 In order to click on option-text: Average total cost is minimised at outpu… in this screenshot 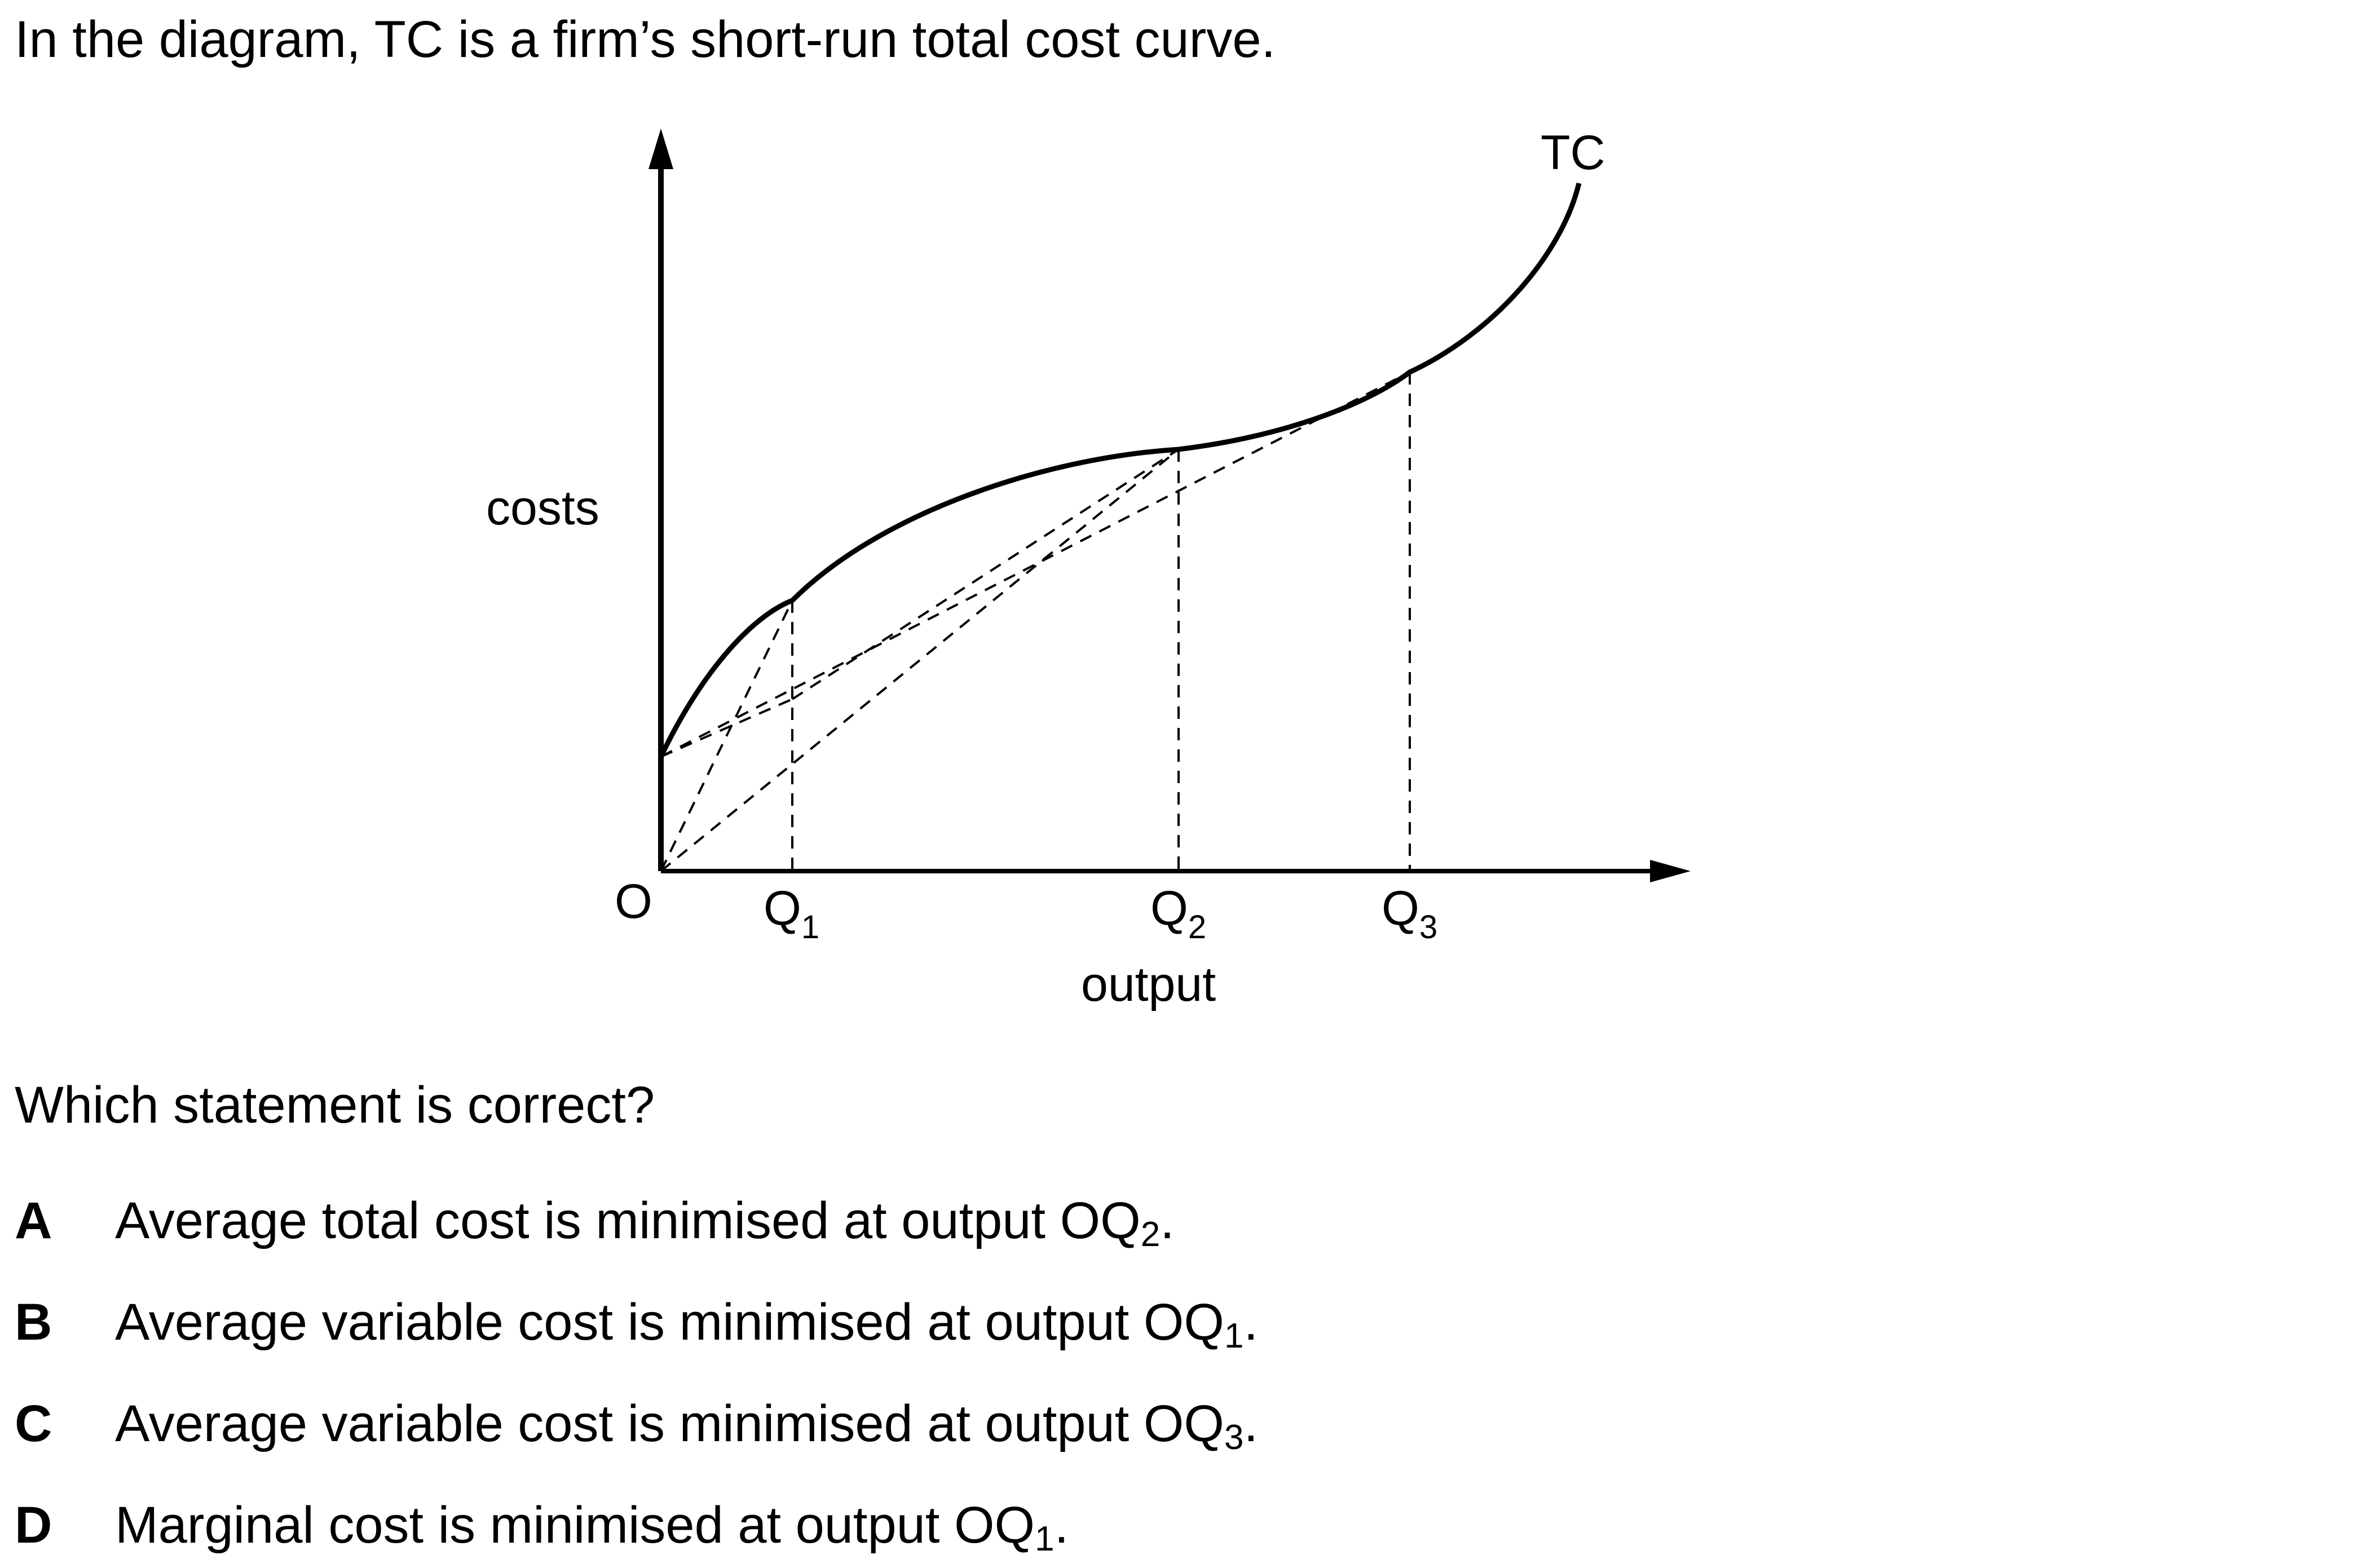, I will do `click(628, 1220)`.